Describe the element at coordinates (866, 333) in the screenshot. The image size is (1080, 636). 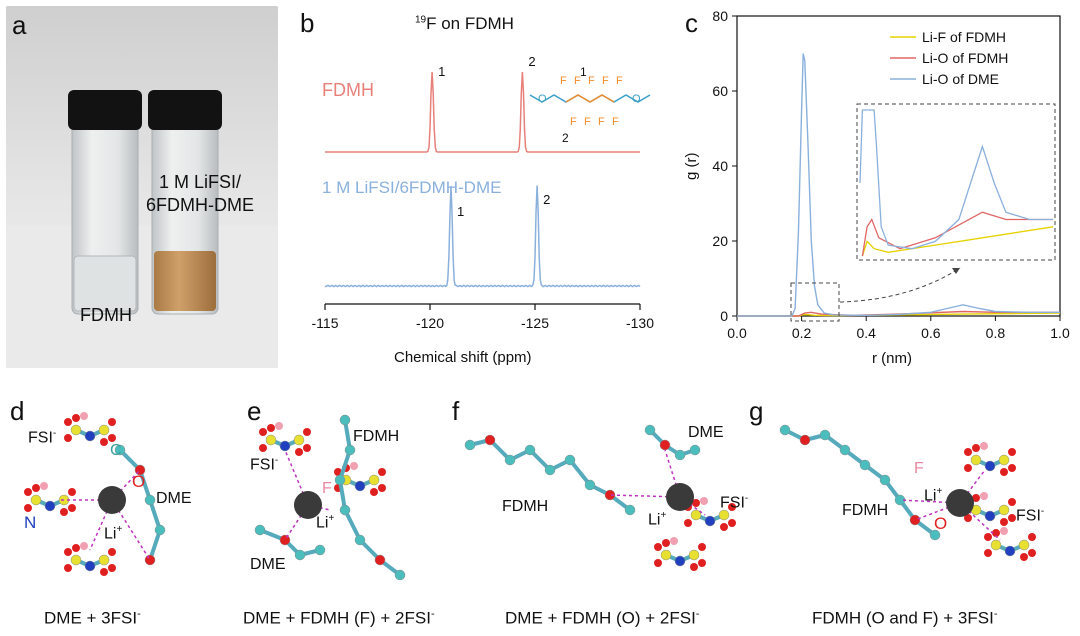
I see `rdf-x-tick-label: 0.4` at that location.